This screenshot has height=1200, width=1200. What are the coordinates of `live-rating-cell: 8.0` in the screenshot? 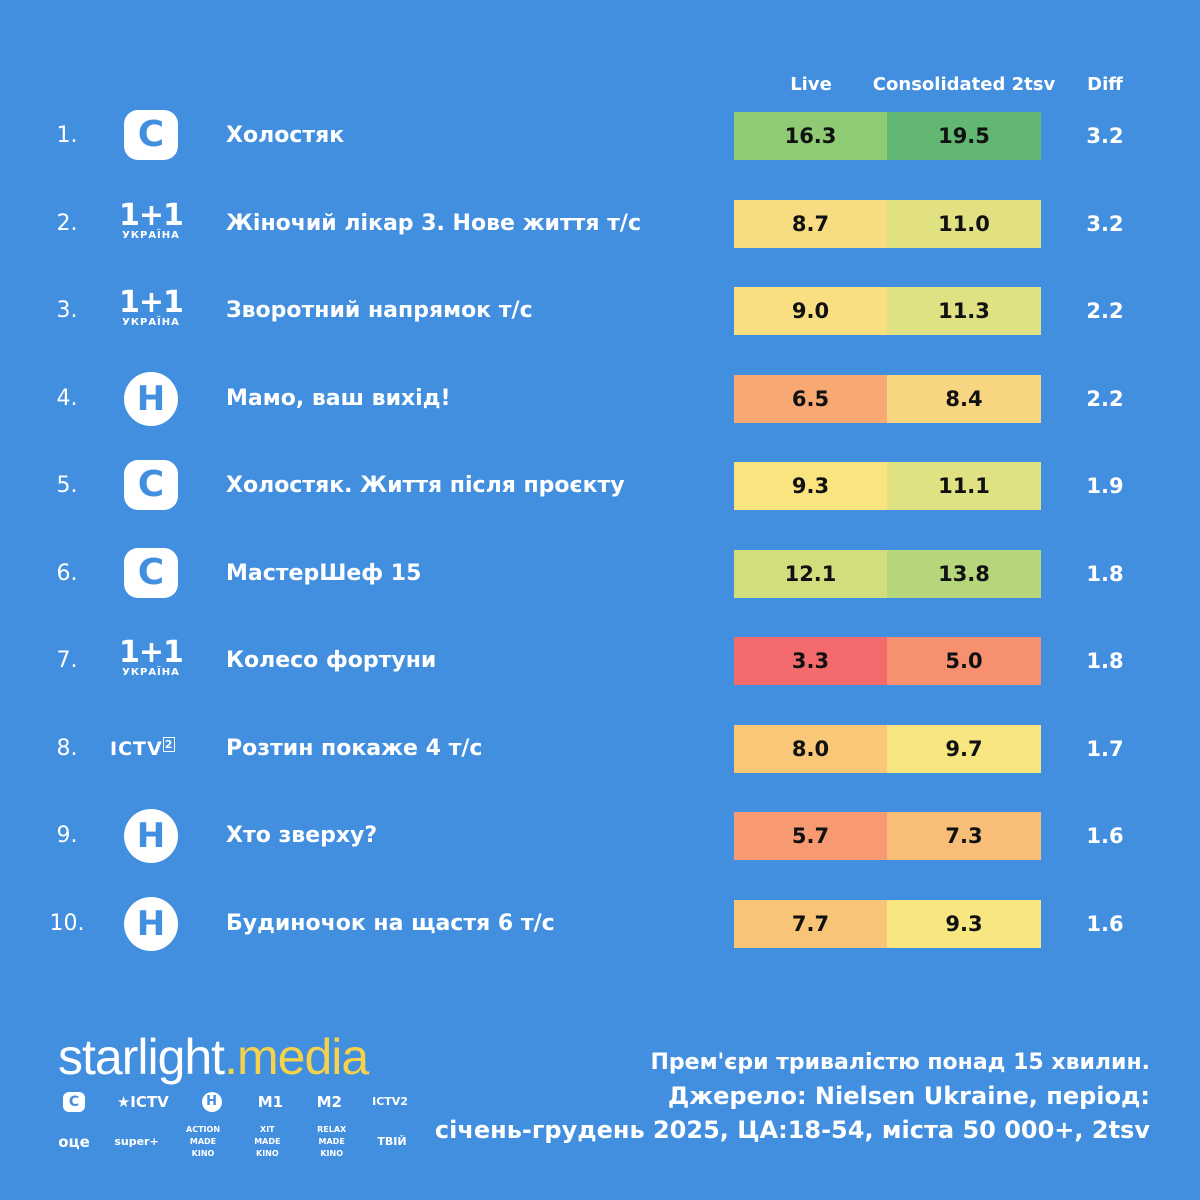 It's located at (810, 749).